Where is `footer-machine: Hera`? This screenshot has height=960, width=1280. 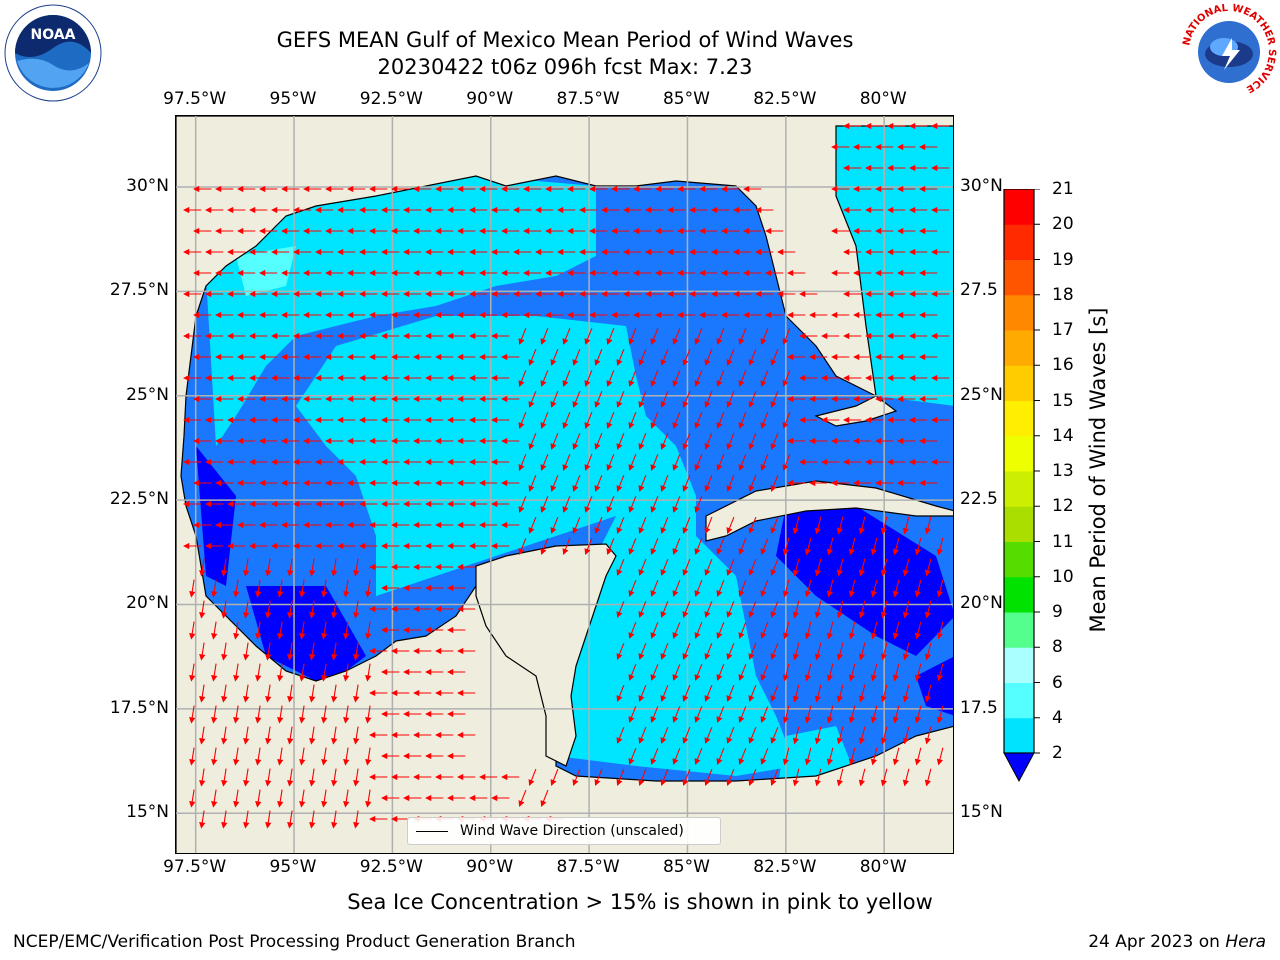 footer-machine: Hera is located at coordinates (1245, 942).